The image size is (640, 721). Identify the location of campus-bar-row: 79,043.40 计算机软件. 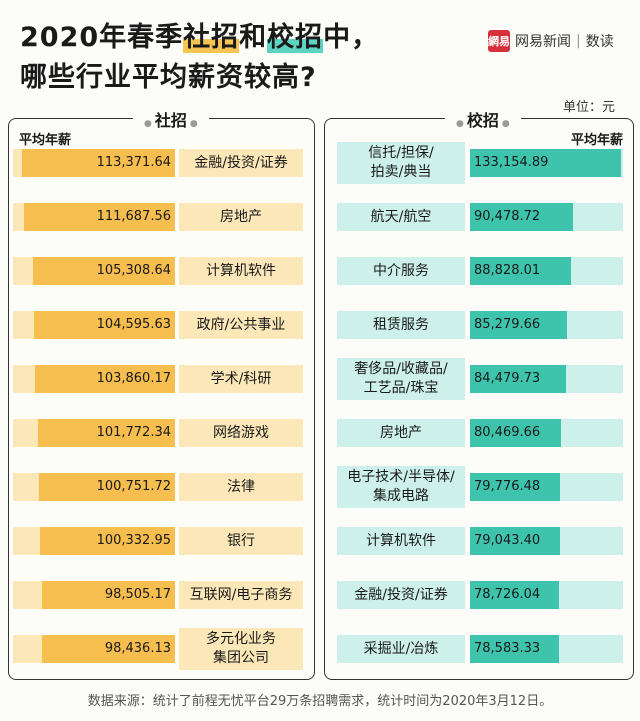
(479, 541).